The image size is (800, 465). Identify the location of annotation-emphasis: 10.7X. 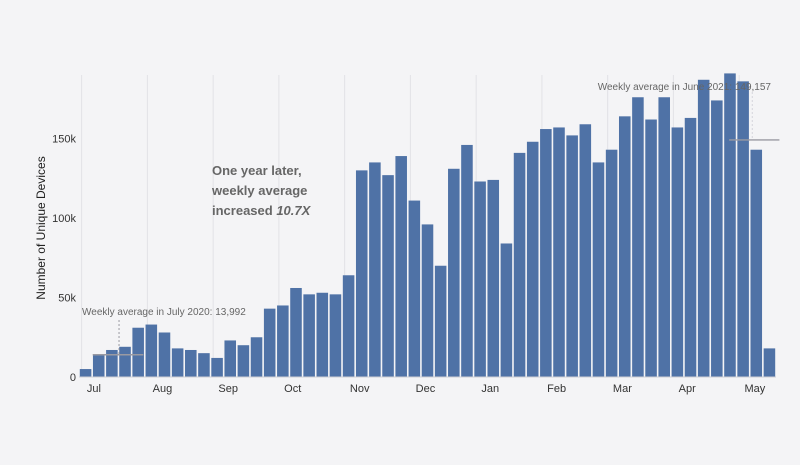
(293, 210).